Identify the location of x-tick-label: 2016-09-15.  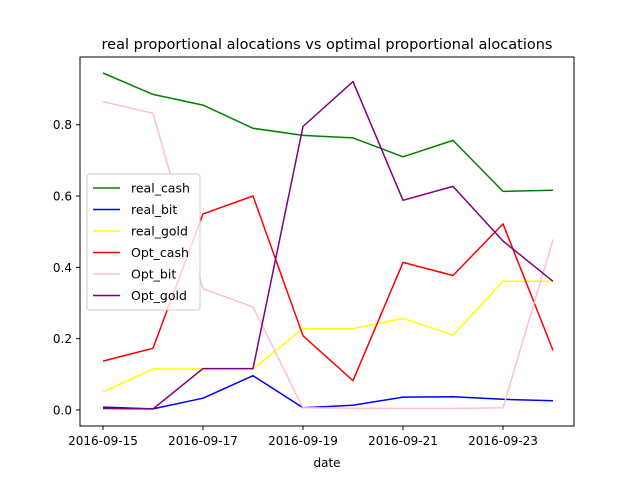
(103, 441).